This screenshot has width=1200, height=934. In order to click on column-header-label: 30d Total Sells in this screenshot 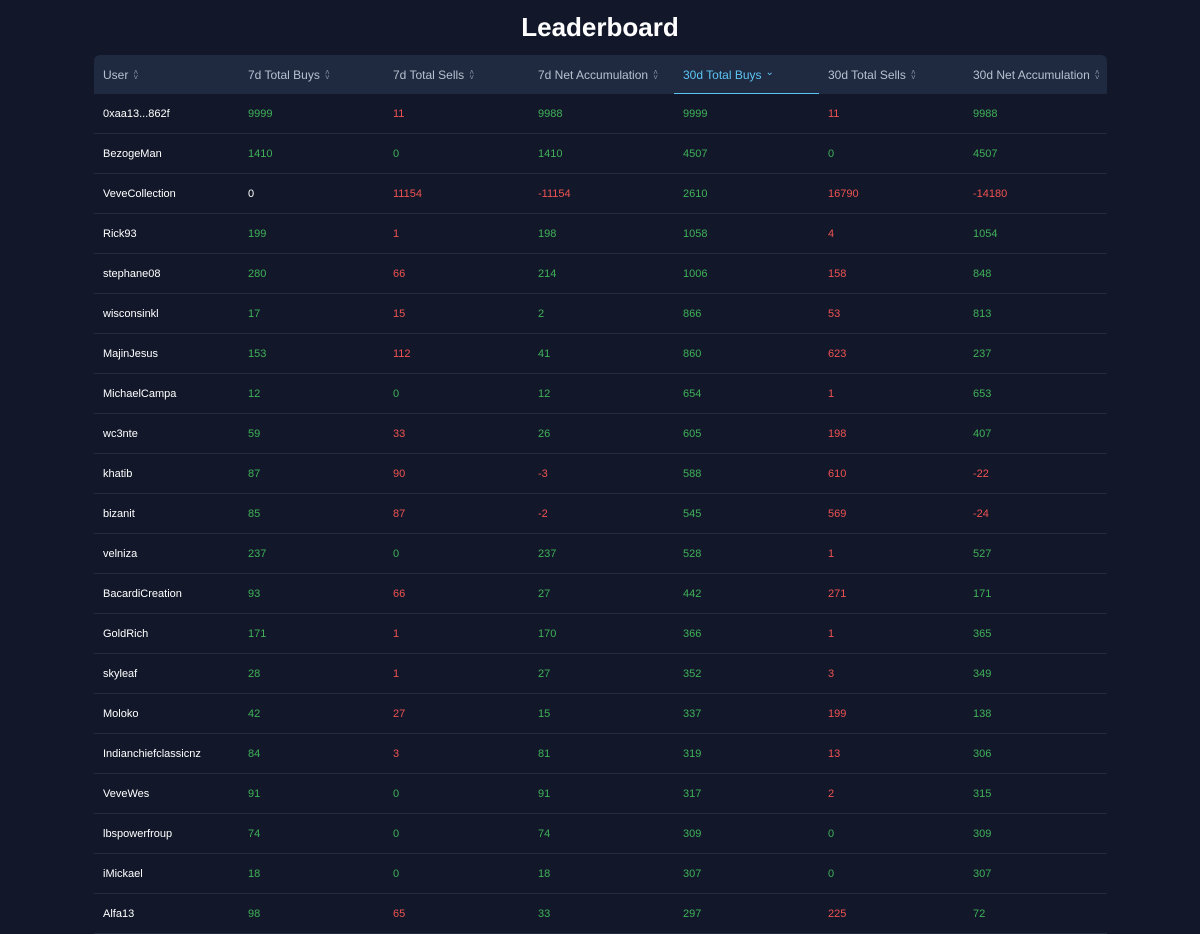, I will do `click(867, 74)`.